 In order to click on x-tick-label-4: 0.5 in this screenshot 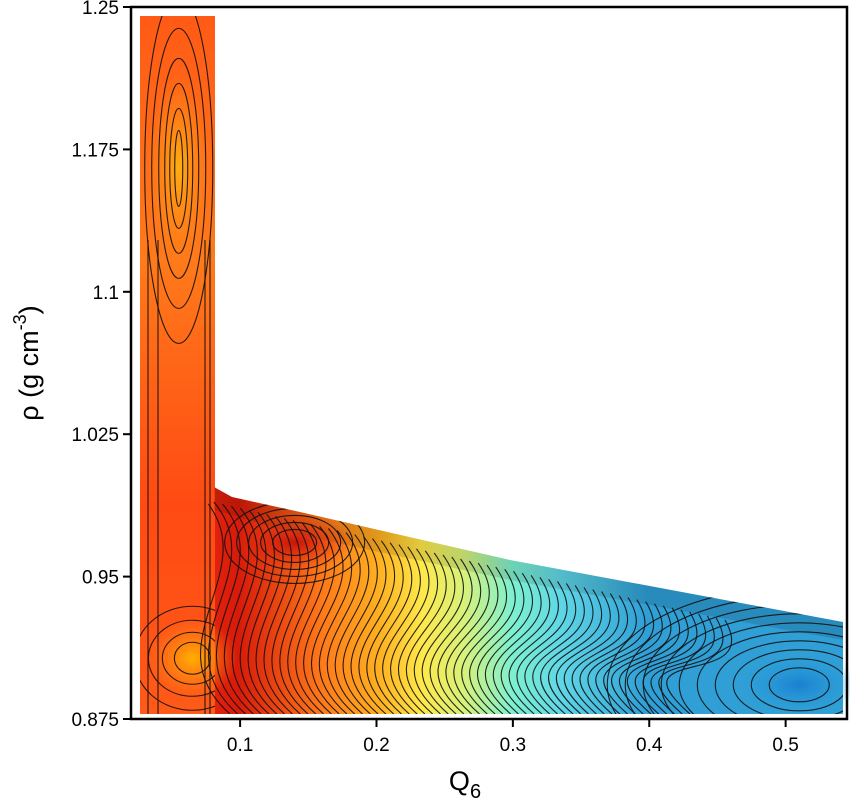, I will do `click(785, 745)`.